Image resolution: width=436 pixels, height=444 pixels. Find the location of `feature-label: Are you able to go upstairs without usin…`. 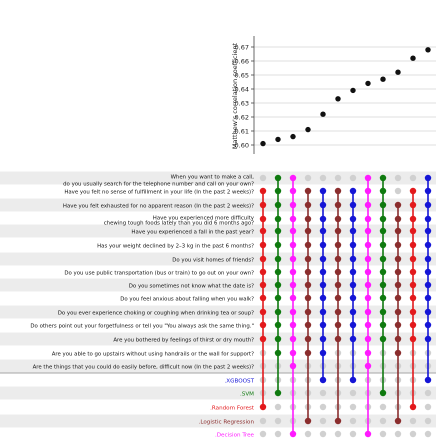

feature-label: Are you able to go upstairs without usin… is located at coordinates (153, 354).